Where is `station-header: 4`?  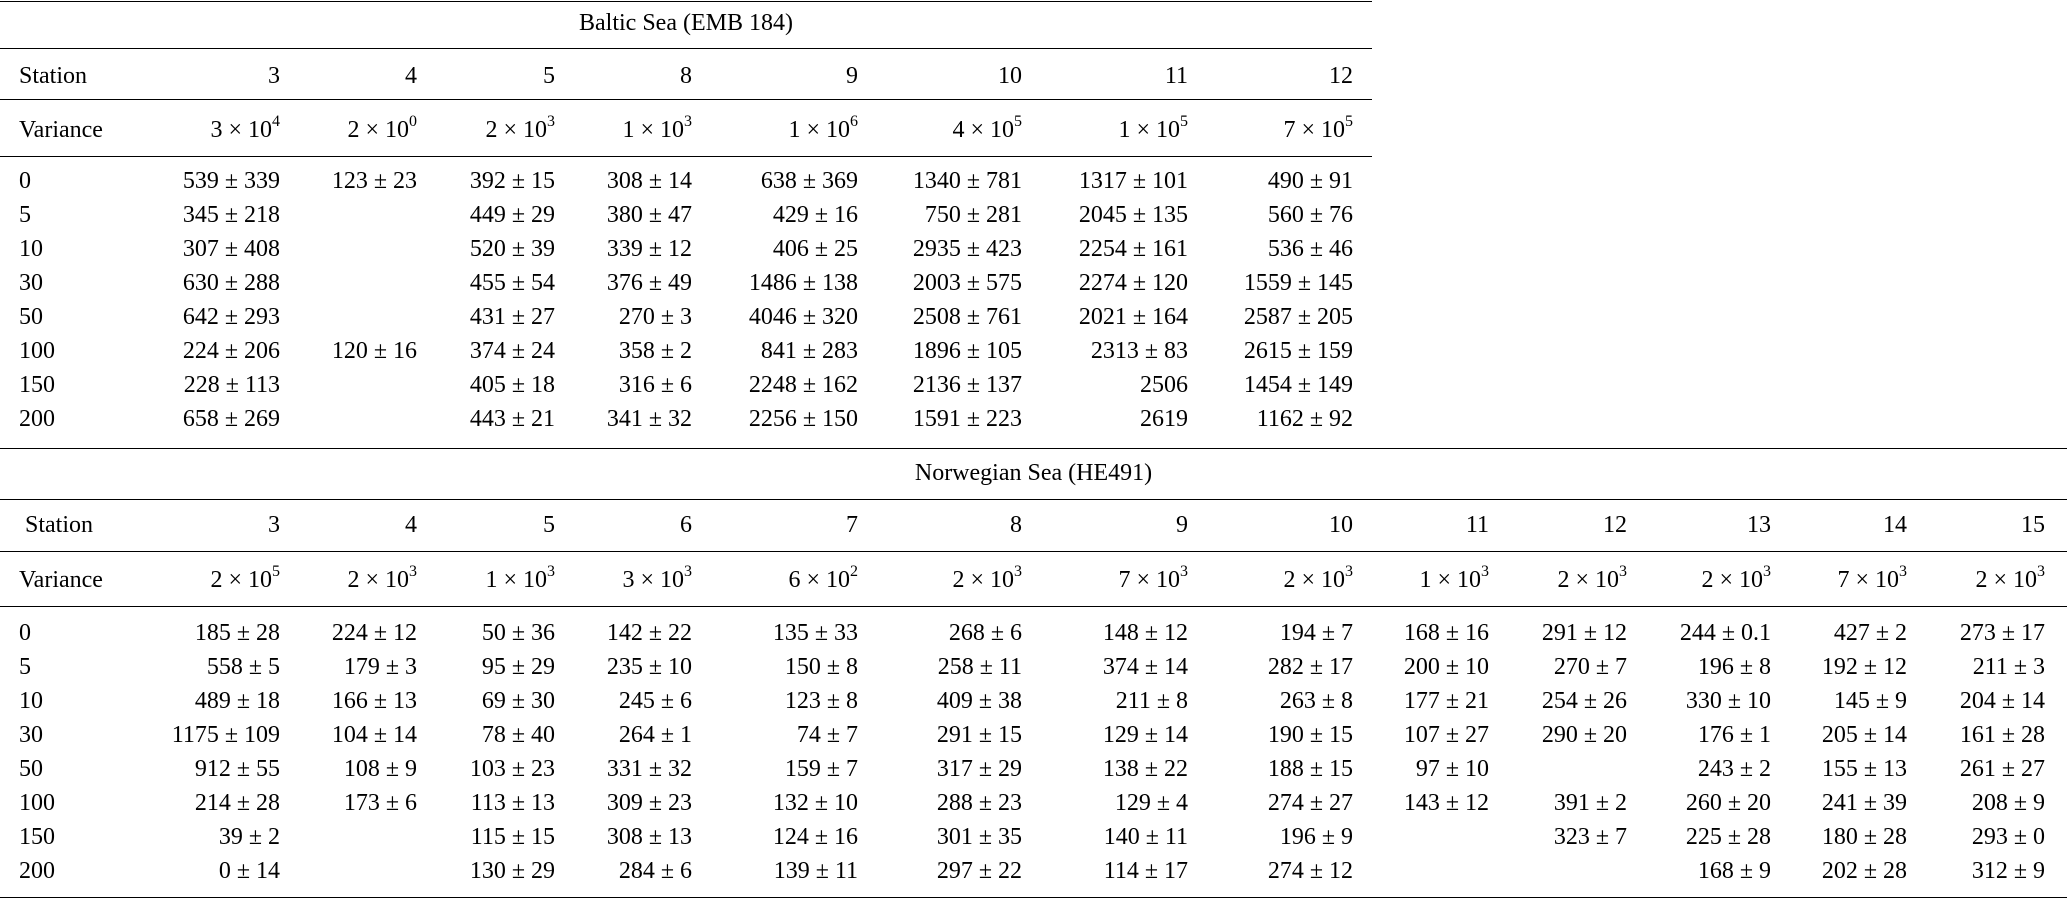 station-header: 4 is located at coordinates (411, 76).